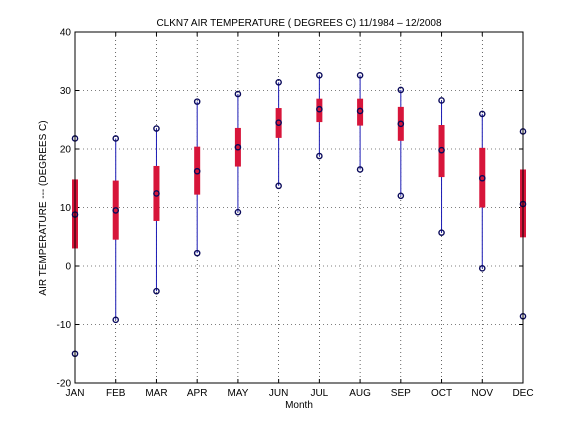 The image size is (576, 432). I want to click on iqr-box-apr, so click(197, 170).